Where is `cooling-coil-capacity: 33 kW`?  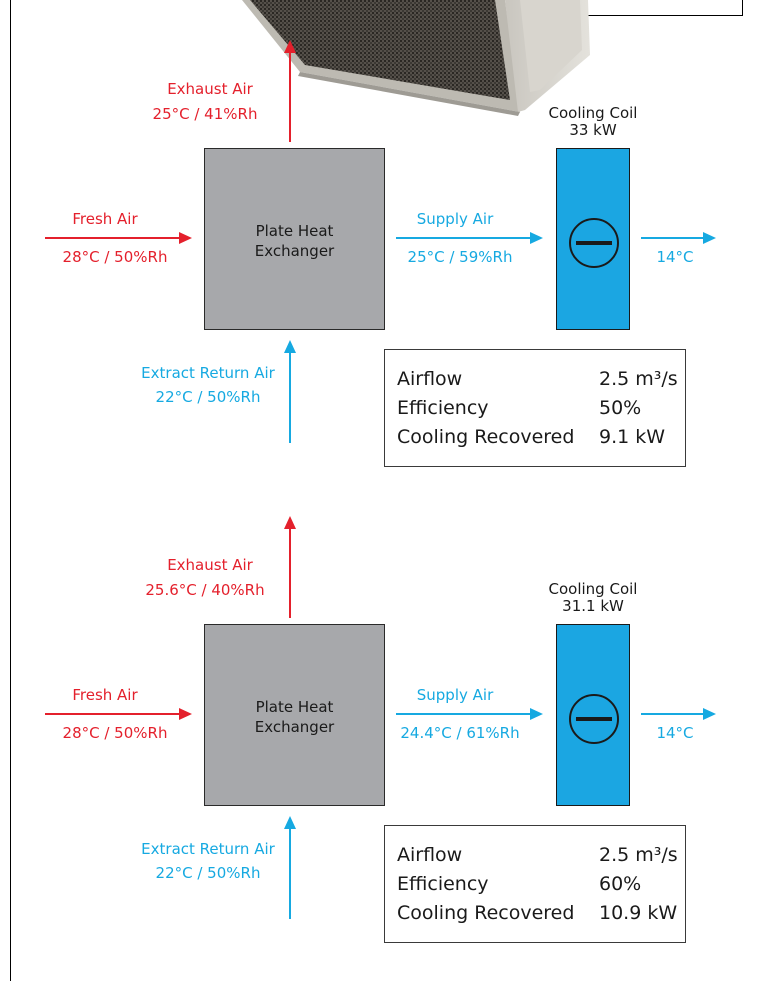
cooling-coil-capacity: 33 kW is located at coordinates (593, 130).